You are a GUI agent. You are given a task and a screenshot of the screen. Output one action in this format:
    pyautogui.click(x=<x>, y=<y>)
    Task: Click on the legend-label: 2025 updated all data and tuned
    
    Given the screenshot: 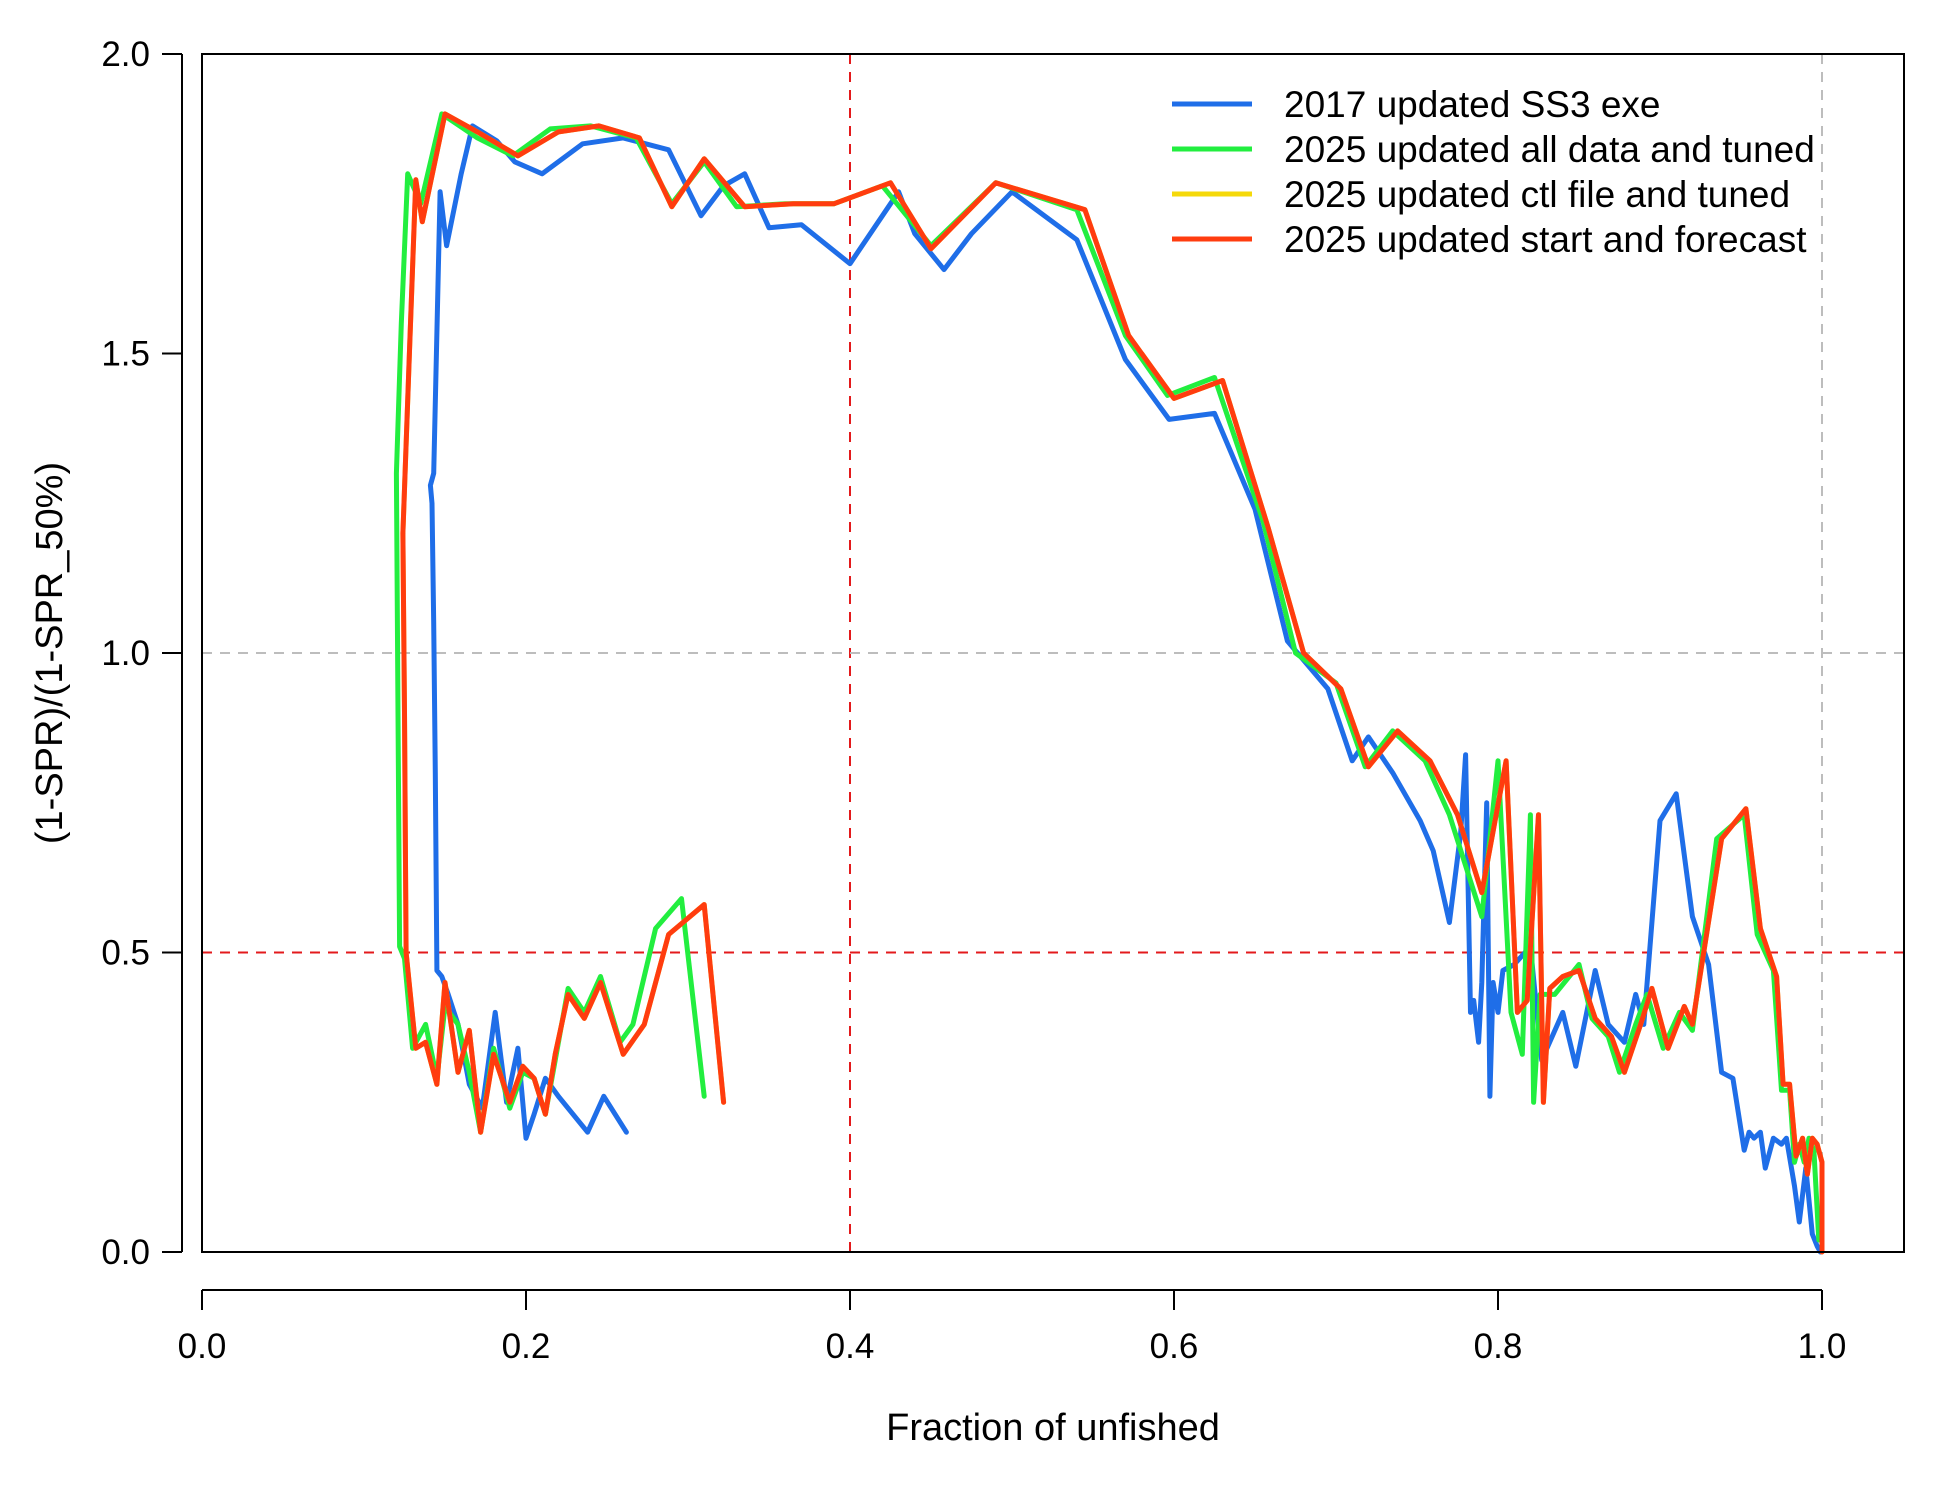 What is the action you would take?
    pyautogui.click(x=1549, y=149)
    